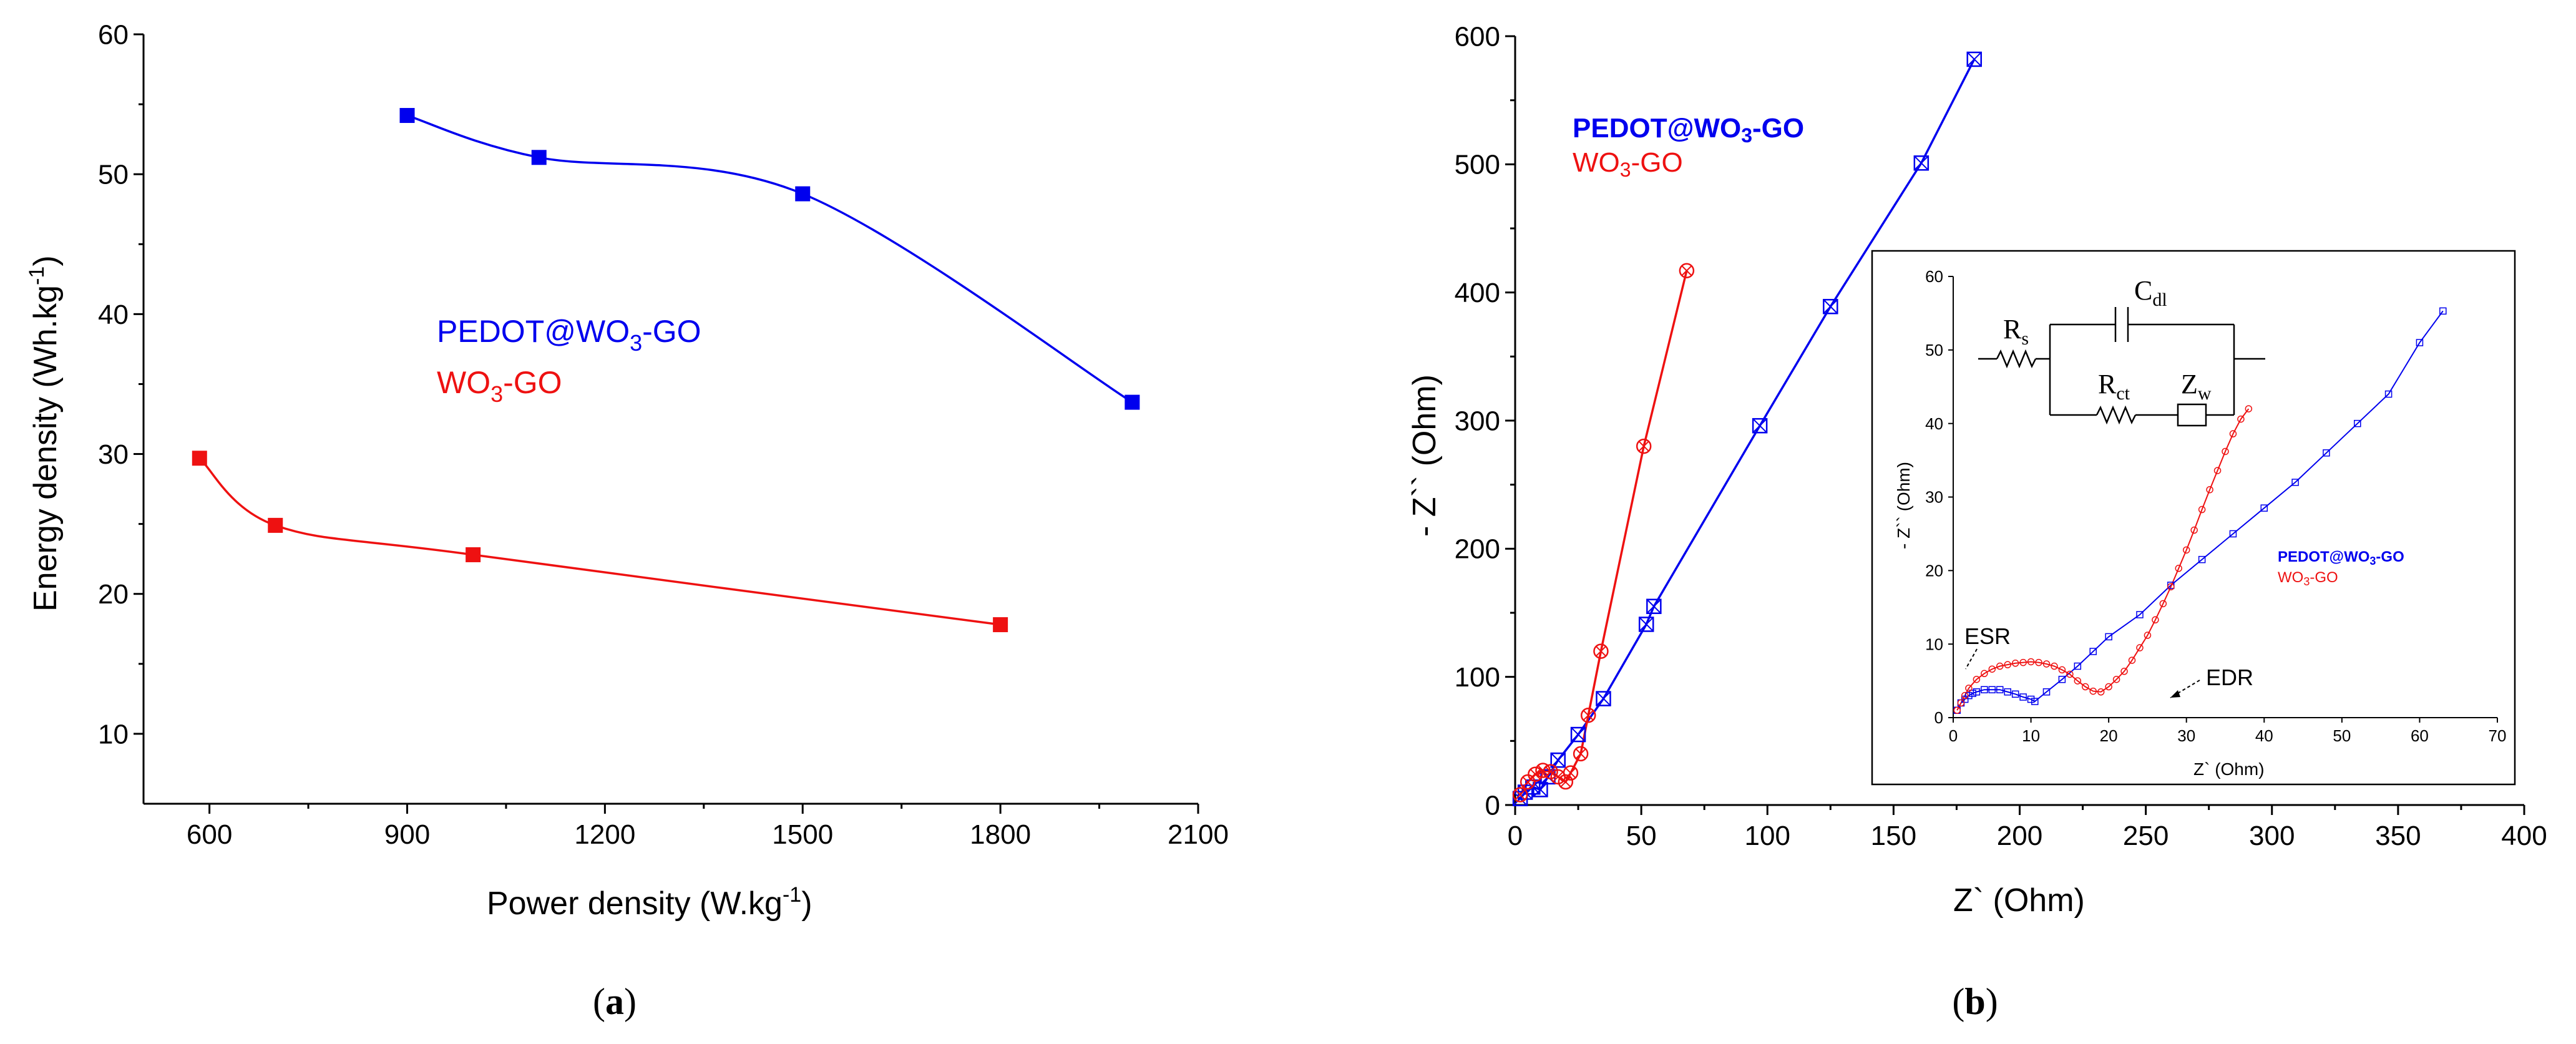 This screenshot has width=2576, height=1044. I want to click on x-tick-label: 600, so click(209, 835).